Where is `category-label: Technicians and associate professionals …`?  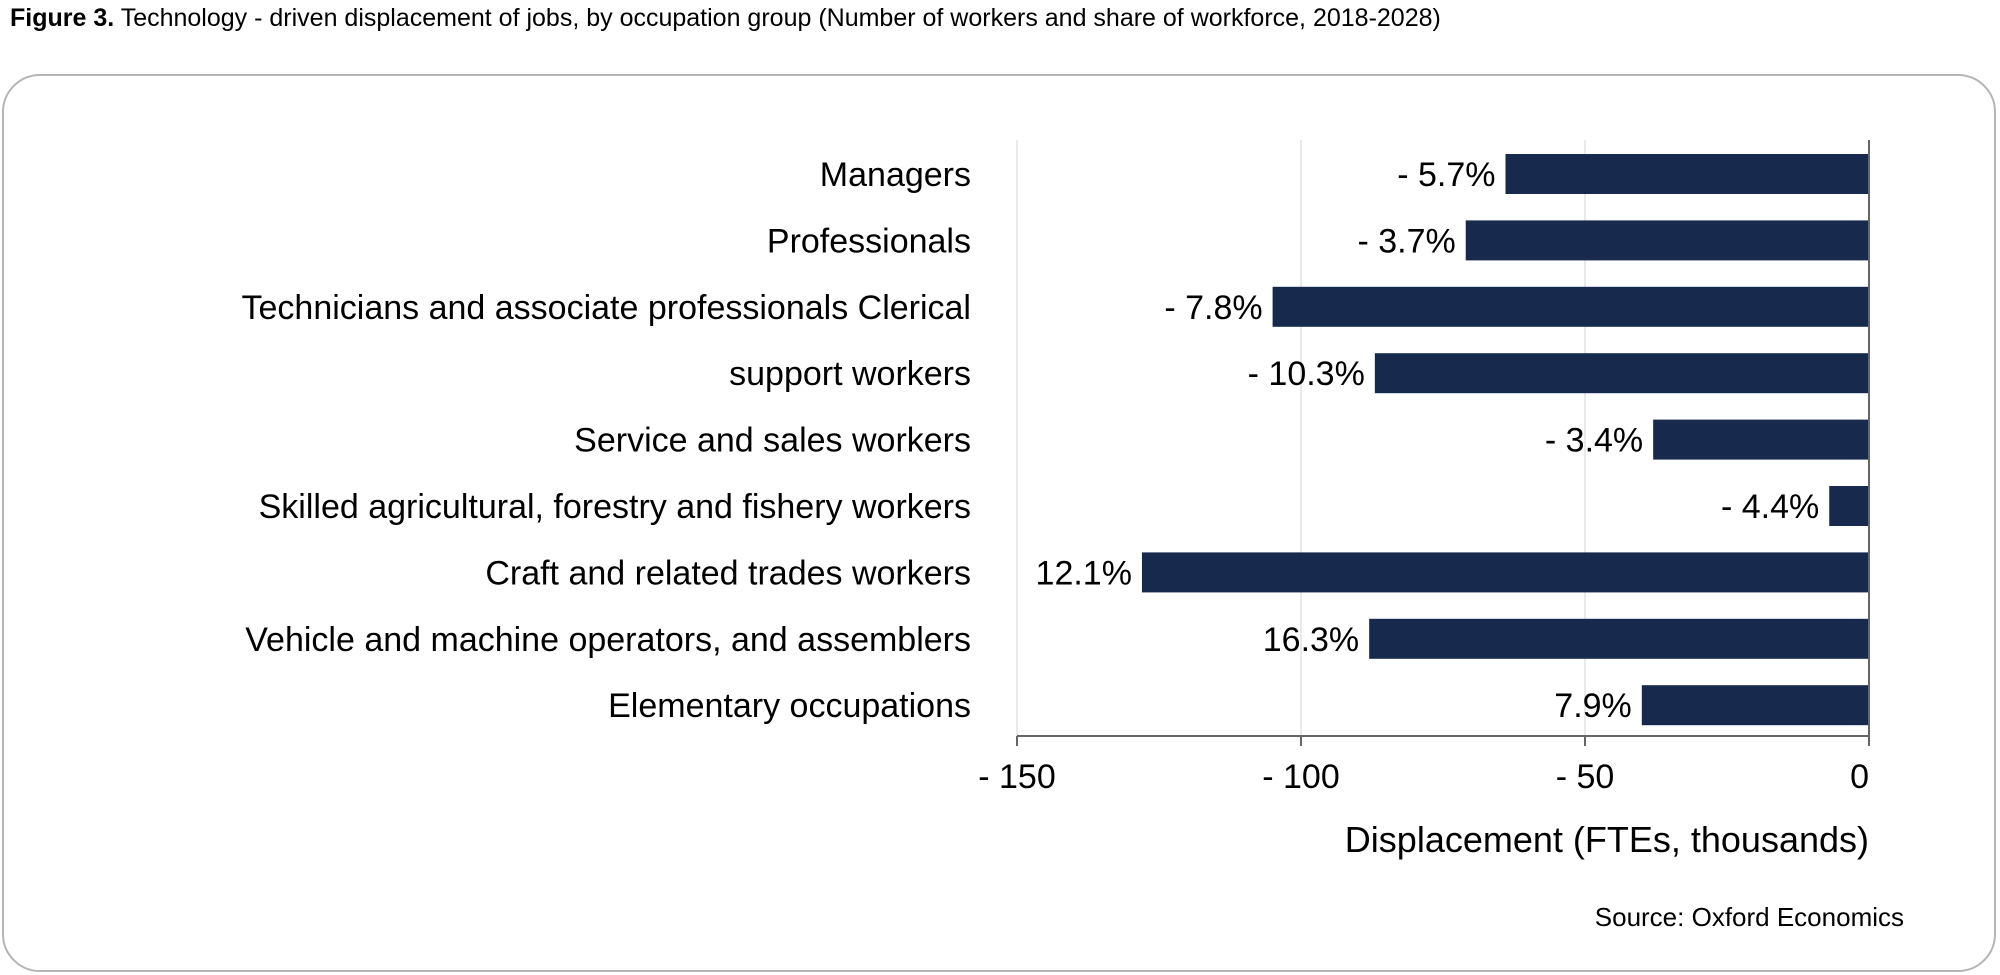 category-label: Technicians and associate professionals … is located at coordinates (607, 308).